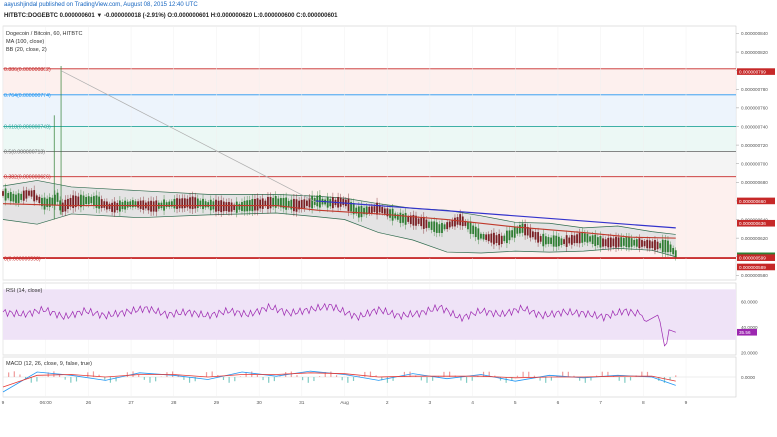 The height and width of the screenshot is (437, 777). I want to click on price-tick-label: 0.000000780, so click(754, 89).